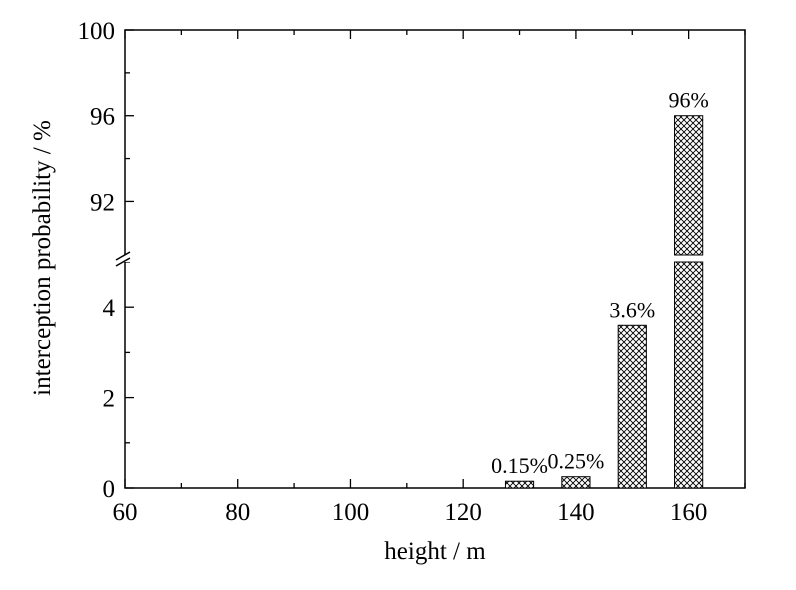  Describe the element at coordinates (632, 309) in the screenshot. I see `bar-data-label: 3.6%` at that location.